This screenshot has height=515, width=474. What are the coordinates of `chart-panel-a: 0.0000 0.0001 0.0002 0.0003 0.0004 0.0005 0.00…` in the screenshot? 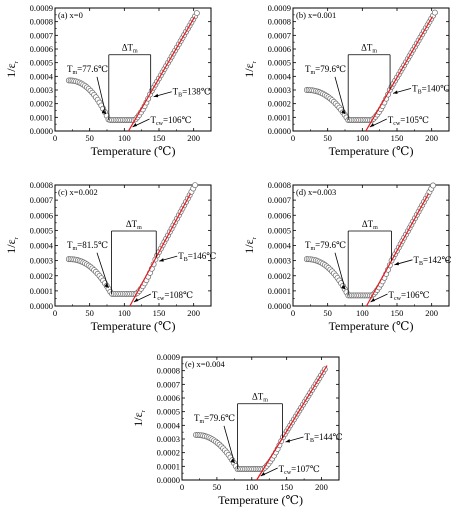 It's located at (108, 80).